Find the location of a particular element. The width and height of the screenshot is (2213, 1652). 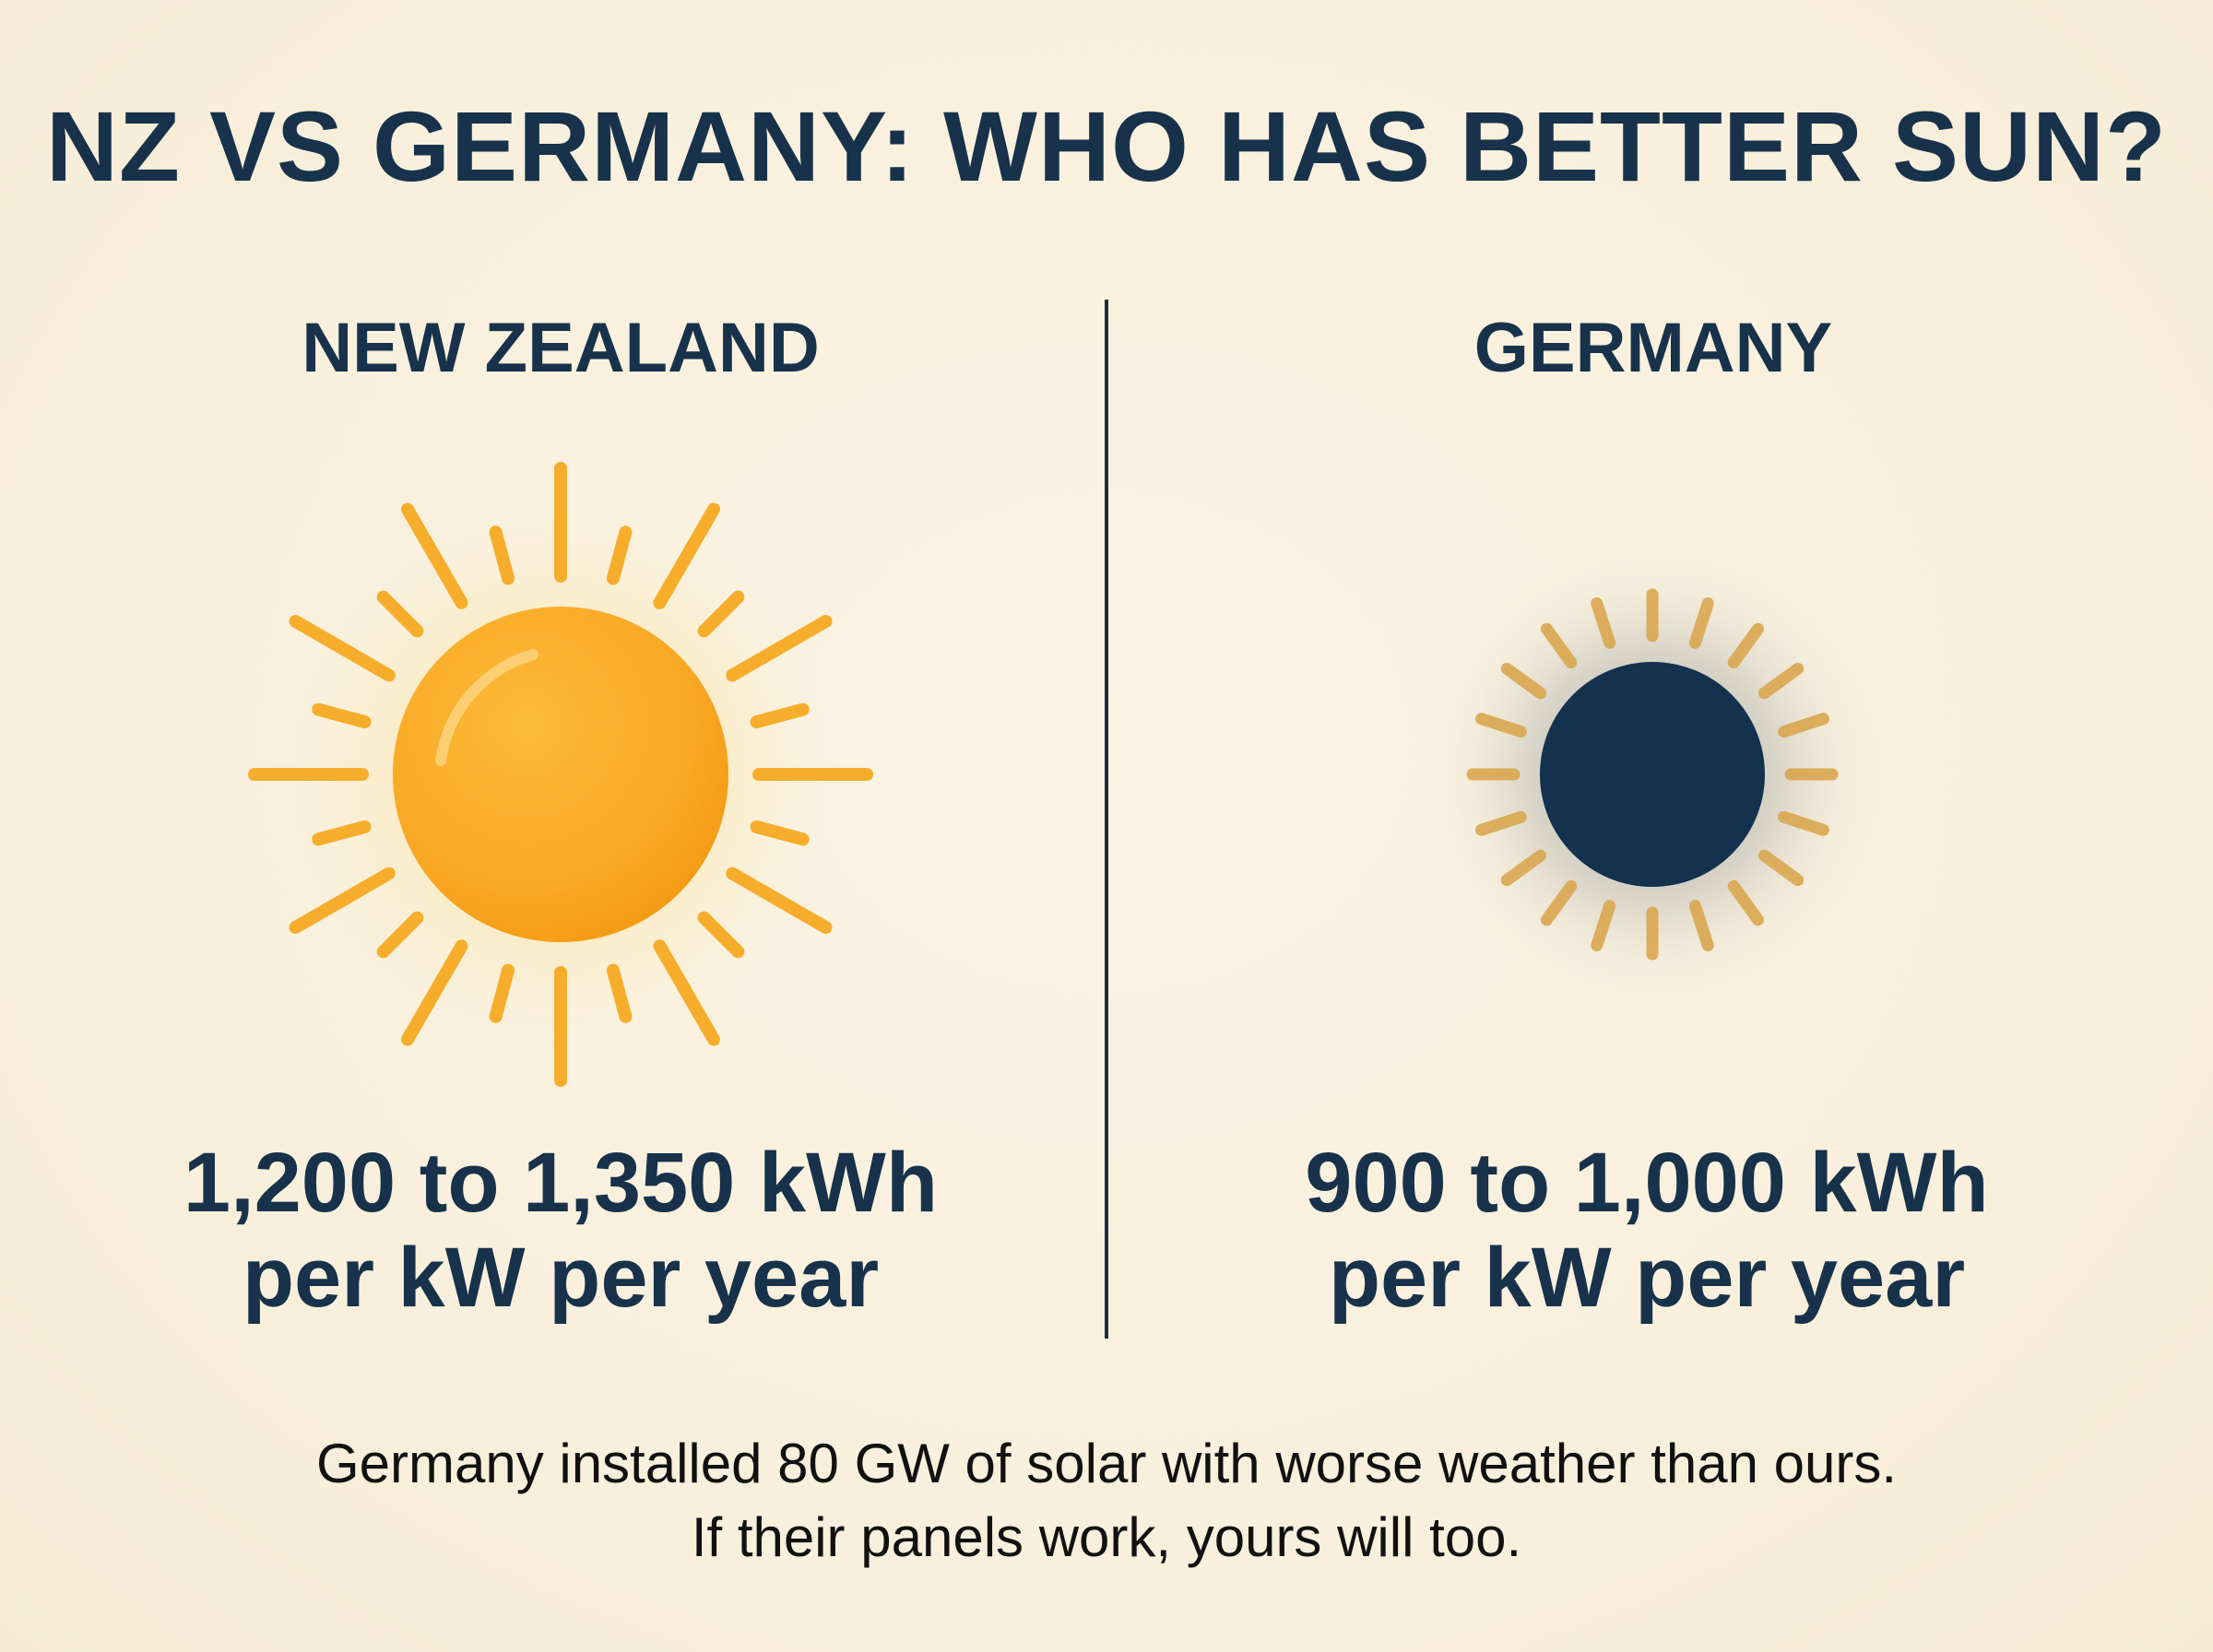

page-title: NZ VS GERMANY: WHO HAS BETTER SUN? is located at coordinates (1106, 146).